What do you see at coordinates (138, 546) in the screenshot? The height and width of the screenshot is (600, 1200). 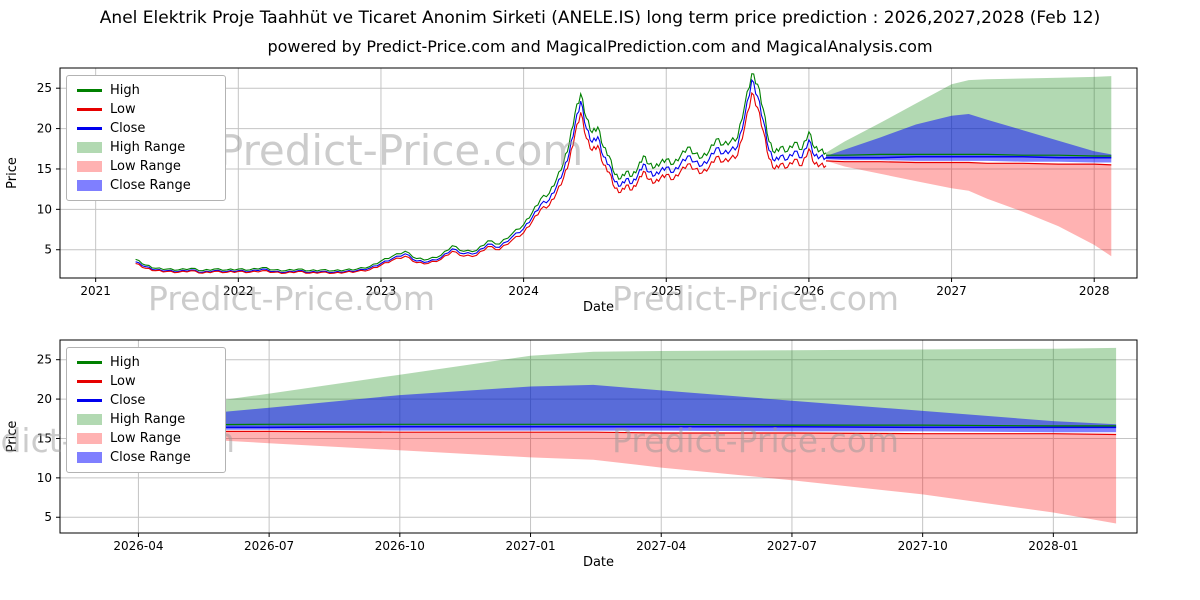 I see `svg-text: 2026-04` at bounding box center [138, 546].